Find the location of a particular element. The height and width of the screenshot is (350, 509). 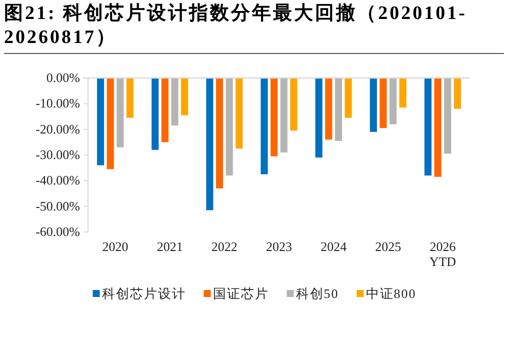

chart-title: 图21: 科创芯片设计指数分年最大回撤（2020101-20260817） is located at coordinates (254, 28).